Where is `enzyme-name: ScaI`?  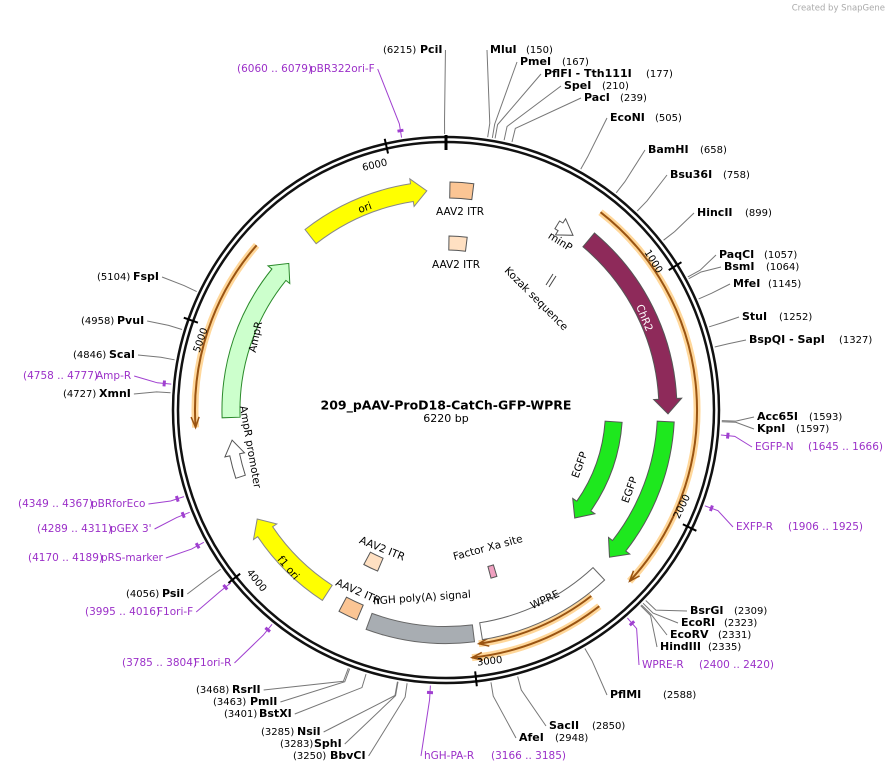 enzyme-name: ScaI is located at coordinates (122, 354).